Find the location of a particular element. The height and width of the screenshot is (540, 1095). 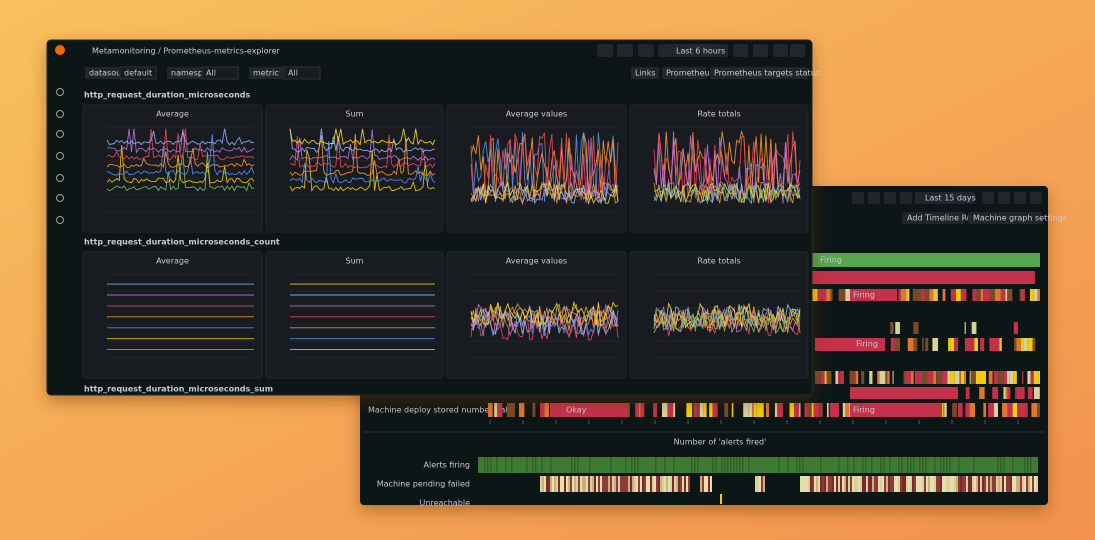

row-label: Machine pending failed is located at coordinates (423, 484).